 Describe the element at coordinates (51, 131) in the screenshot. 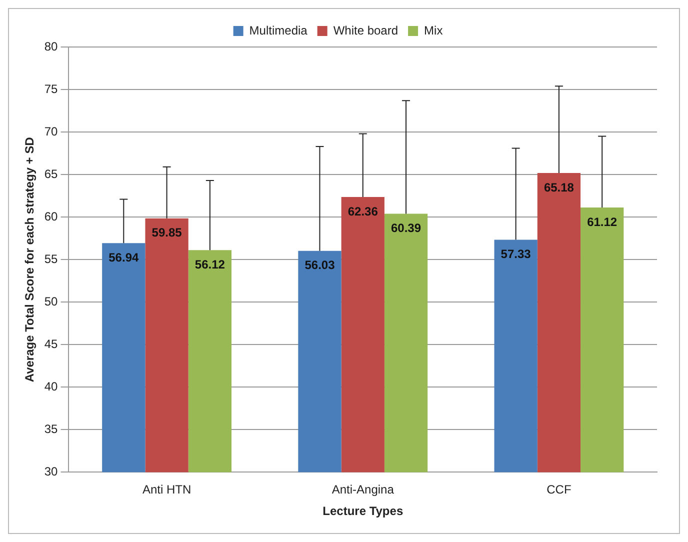

I see `y-tick-label: 70` at that location.